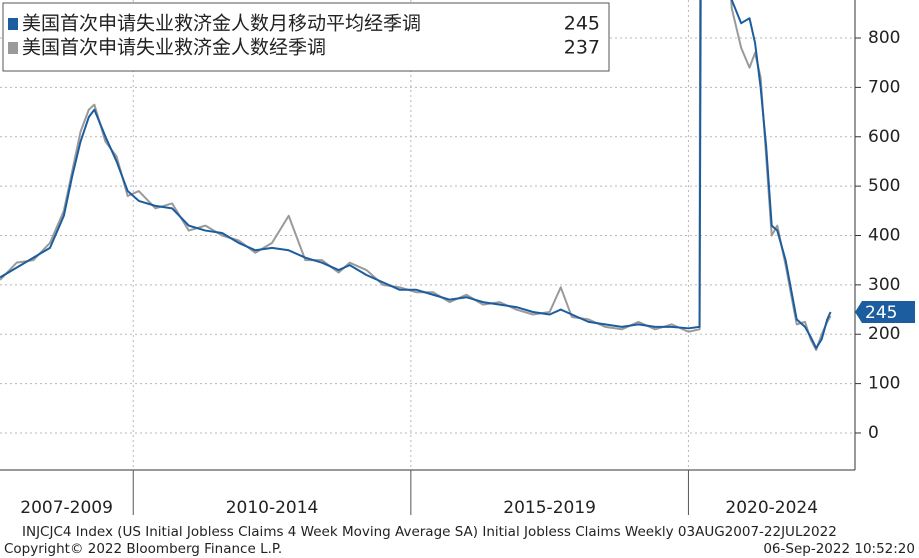 This screenshot has width=919, height=558. What do you see at coordinates (66, 508) in the screenshot?
I see `period-label: 2007-2009` at bounding box center [66, 508].